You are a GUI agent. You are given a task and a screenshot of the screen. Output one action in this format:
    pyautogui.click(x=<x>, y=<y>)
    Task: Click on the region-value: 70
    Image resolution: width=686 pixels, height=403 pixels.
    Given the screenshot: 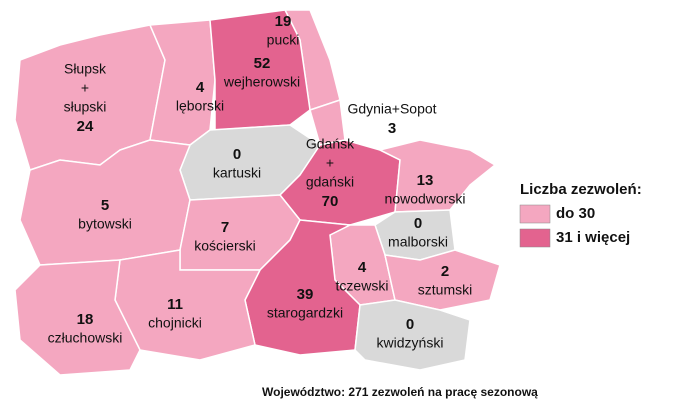 What is the action you would take?
    pyautogui.click(x=330, y=201)
    